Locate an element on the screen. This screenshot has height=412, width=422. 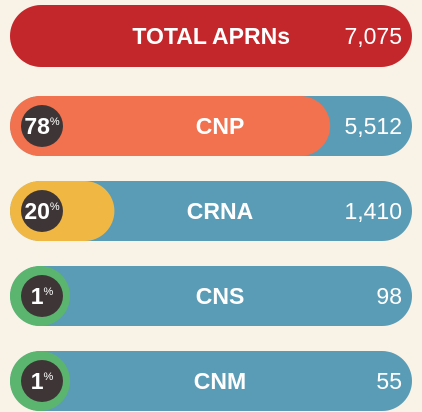
share-number: 20 is located at coordinates (37, 211).